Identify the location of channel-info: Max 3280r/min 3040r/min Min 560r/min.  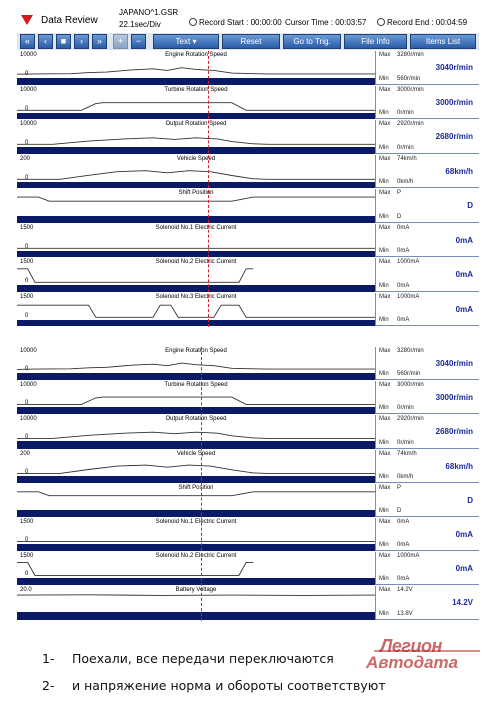
(427, 68).